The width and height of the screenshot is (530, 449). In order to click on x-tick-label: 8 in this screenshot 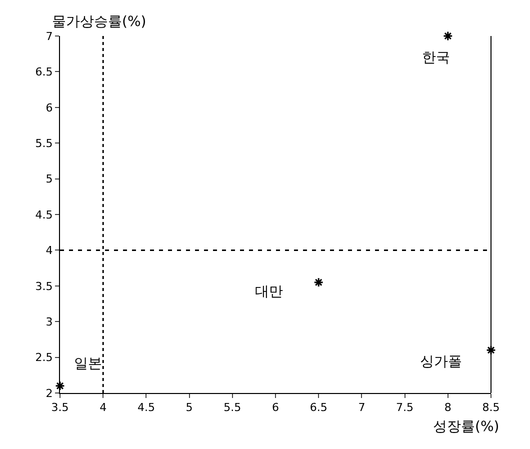, I will do `click(448, 407)`.